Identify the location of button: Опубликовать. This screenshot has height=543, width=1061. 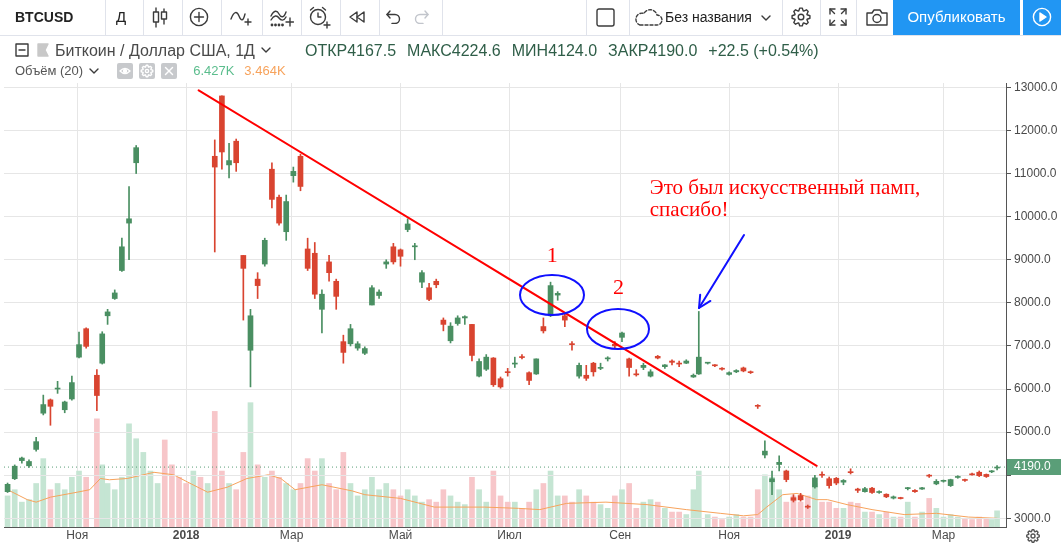
(956, 17).